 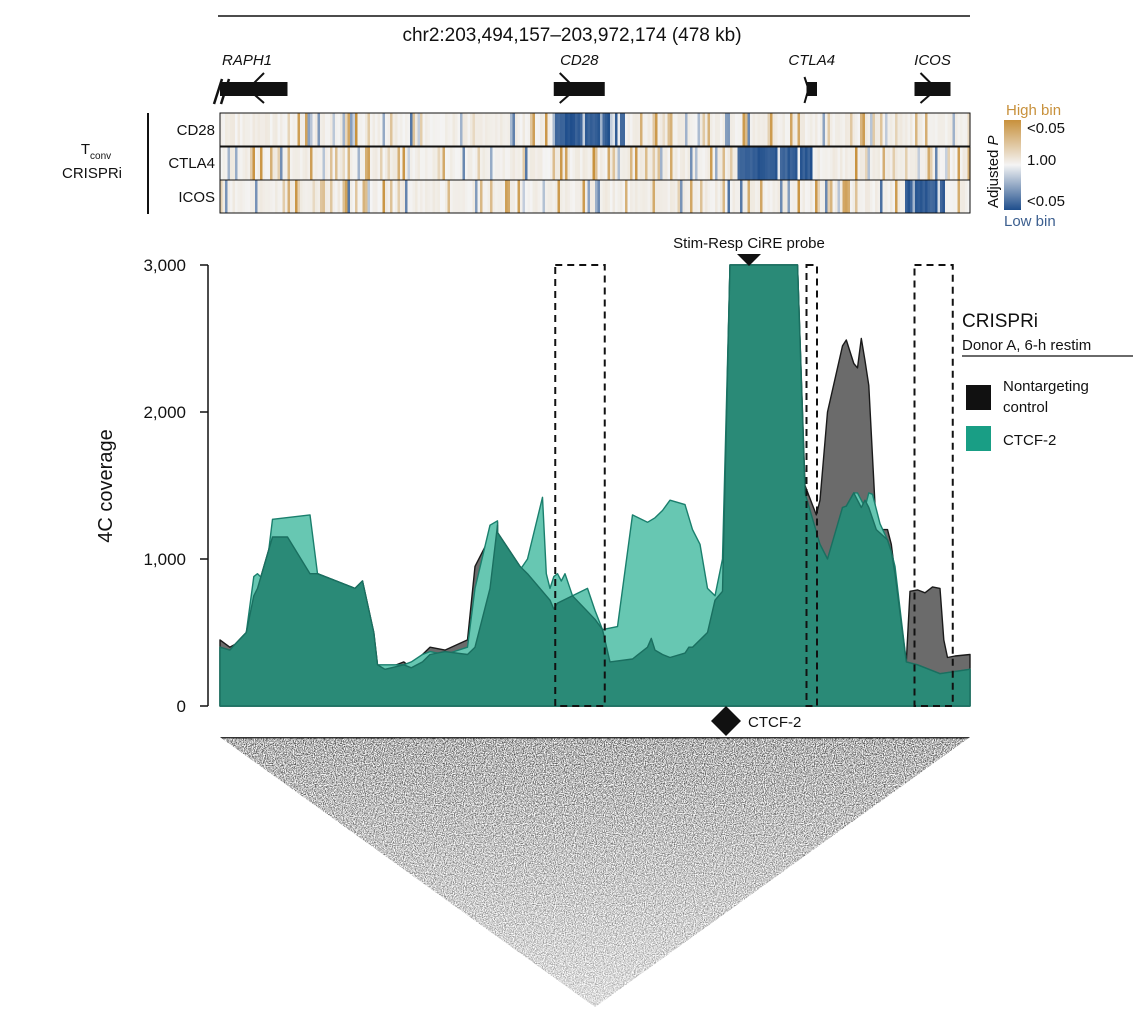 What do you see at coordinates (579, 60) in the screenshot?
I see `gene-label-cd28: CD28` at bounding box center [579, 60].